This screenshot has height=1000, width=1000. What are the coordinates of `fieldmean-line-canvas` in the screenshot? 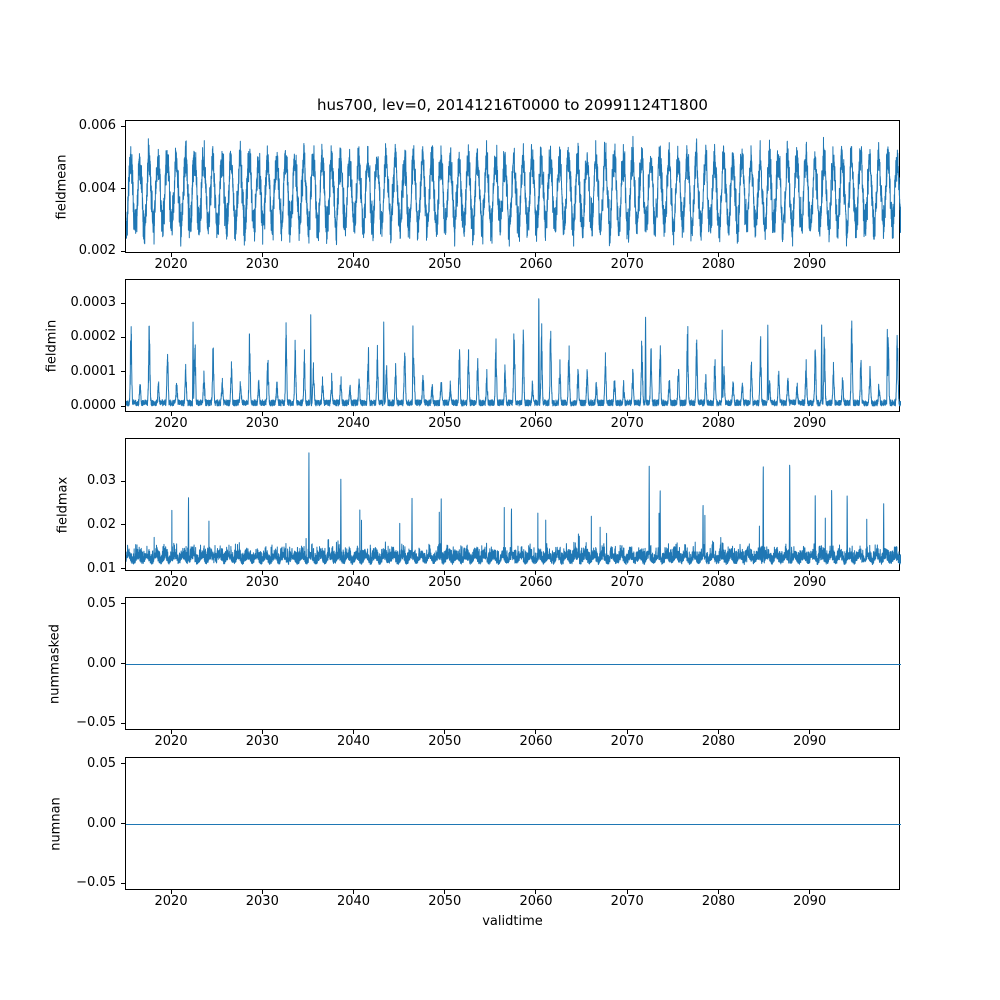 It's located at (513, 187).